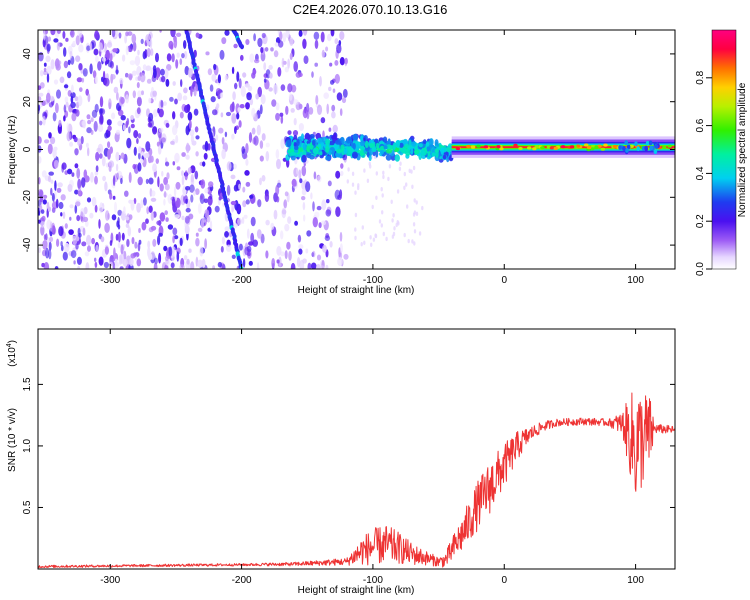  What do you see at coordinates (373, 580) in the screenshot?
I see `snr-x-tick-label: -100` at bounding box center [373, 580].